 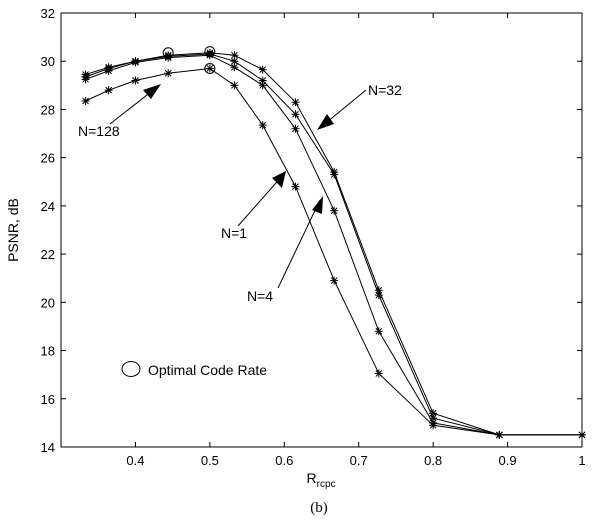 What do you see at coordinates (320, 480) in the screenshot?
I see `x-axis-label: Rrcpc` at bounding box center [320, 480].